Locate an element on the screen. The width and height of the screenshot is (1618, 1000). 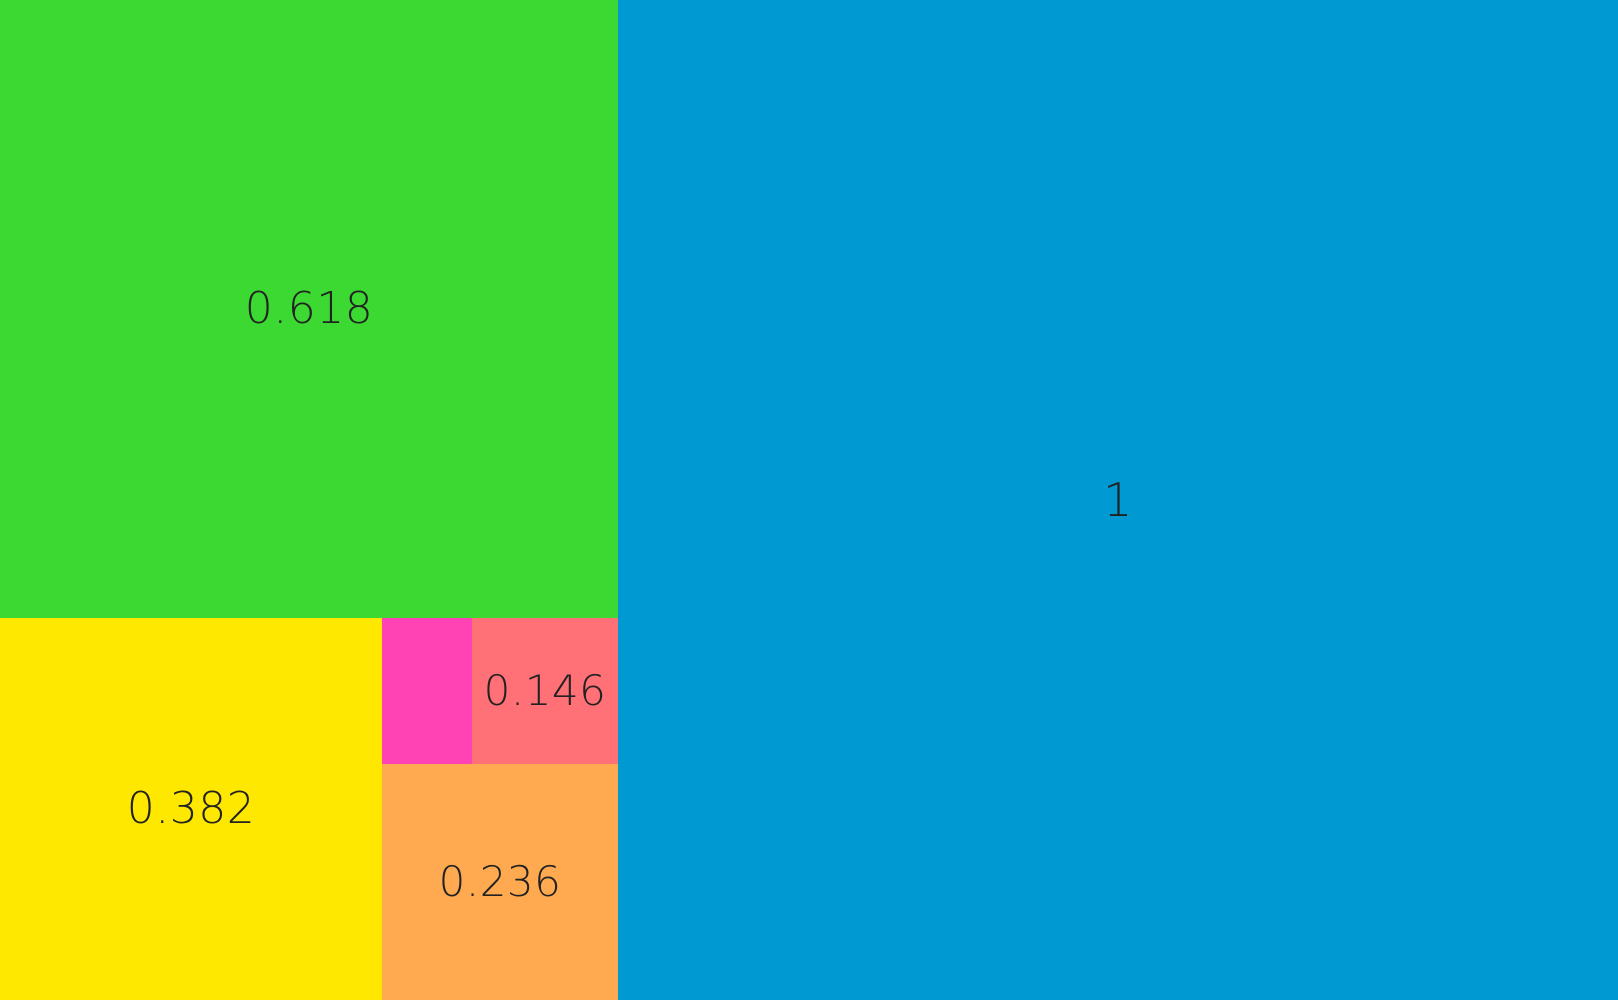
tile-0146-label: 0.146 is located at coordinates (545, 690).